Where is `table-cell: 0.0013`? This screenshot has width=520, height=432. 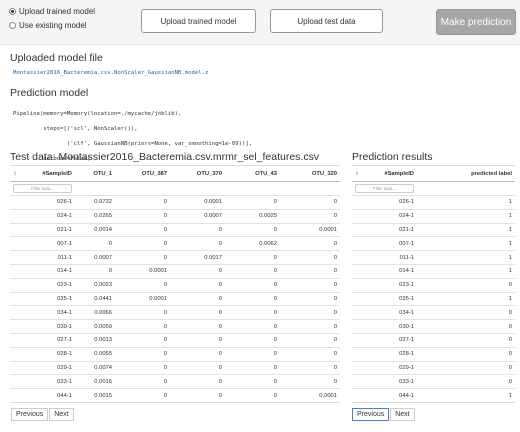
table-cell: 0.0013 is located at coordinates (95, 340).